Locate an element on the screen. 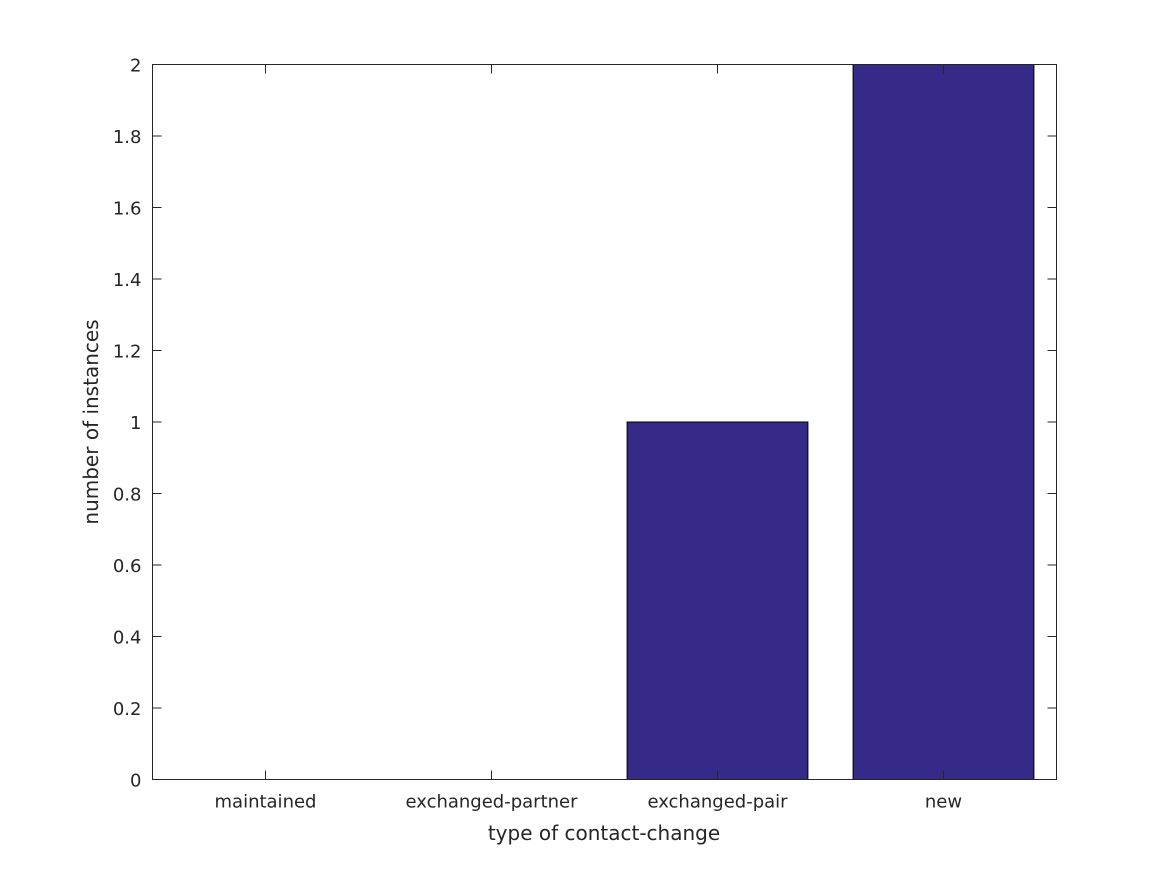 This screenshot has width=1167, height=879. bar-new is located at coordinates (943, 422).